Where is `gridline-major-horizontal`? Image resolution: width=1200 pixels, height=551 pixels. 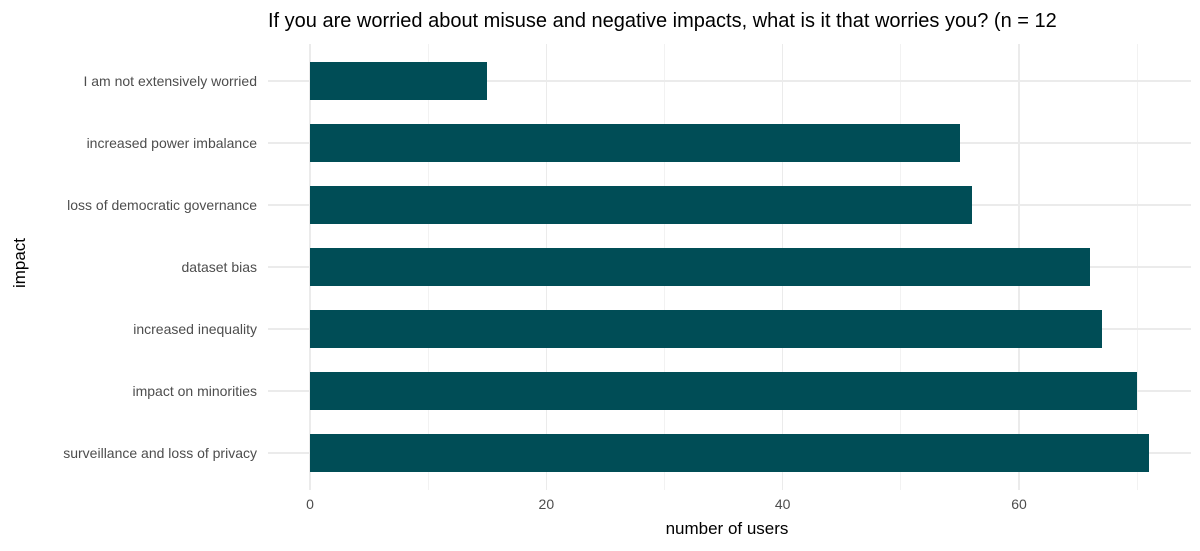
gridline-major-horizontal is located at coordinates (729, 81).